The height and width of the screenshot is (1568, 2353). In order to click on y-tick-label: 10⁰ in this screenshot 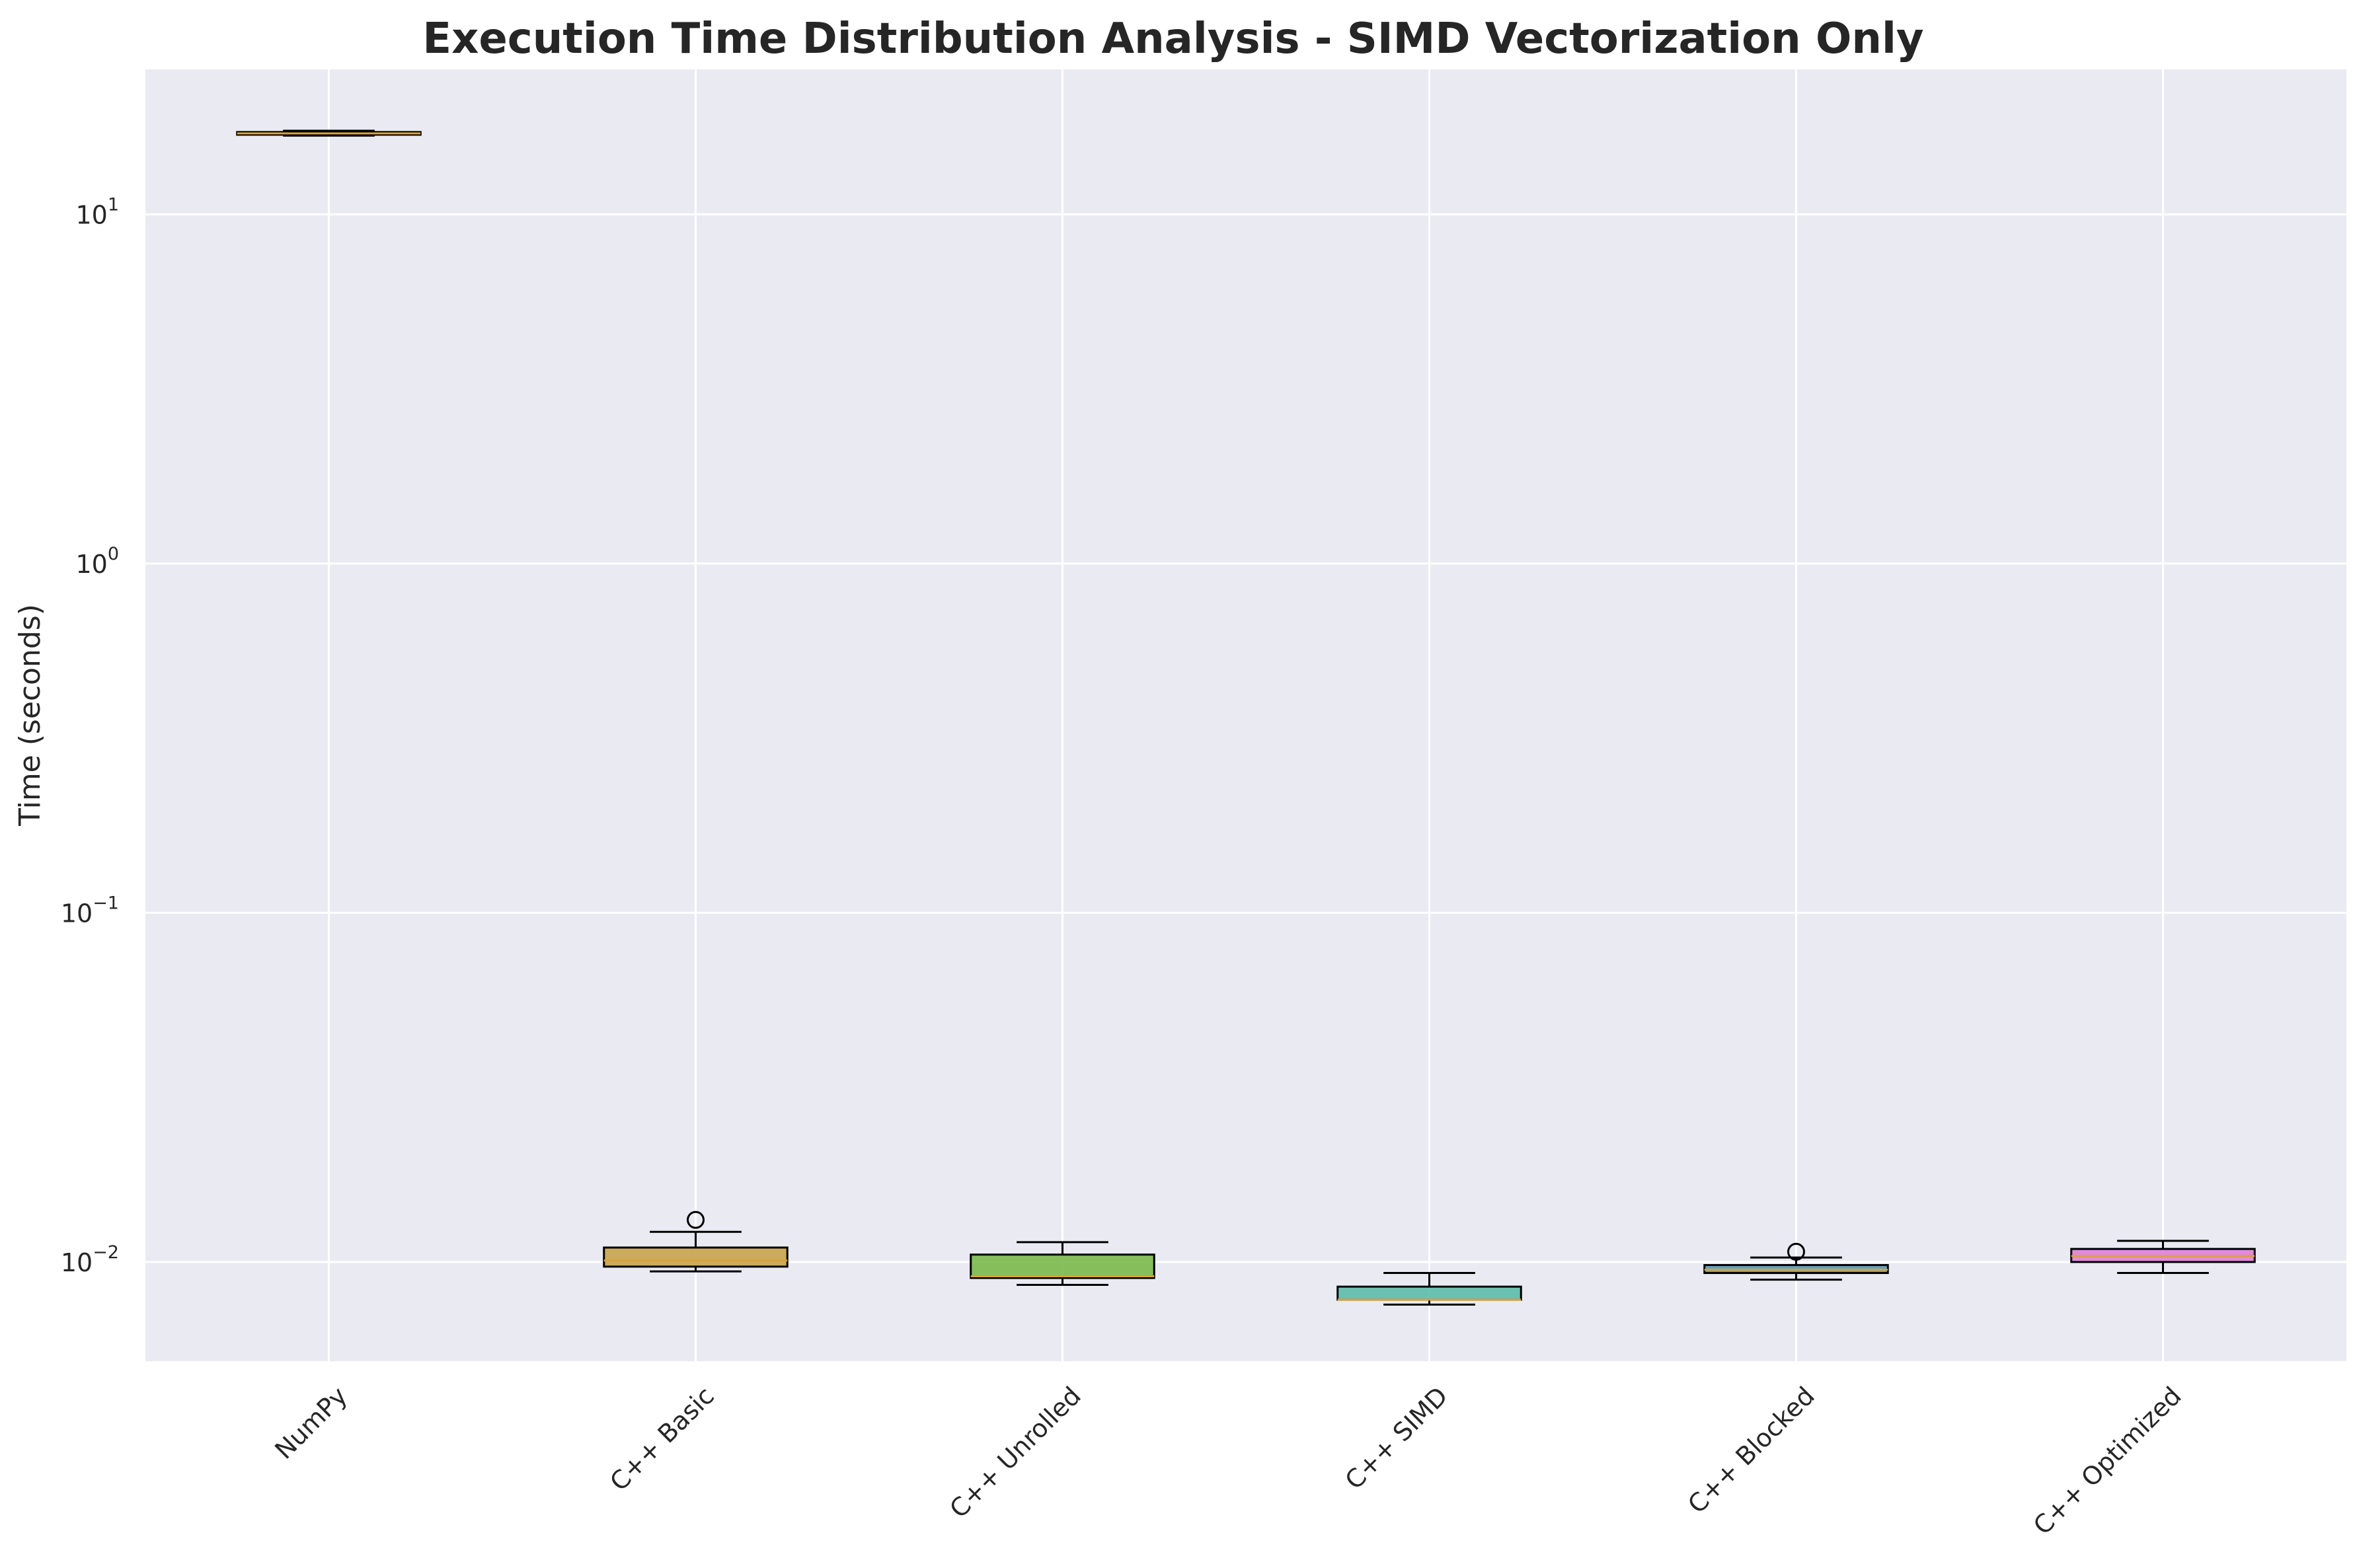, I will do `click(97, 561)`.